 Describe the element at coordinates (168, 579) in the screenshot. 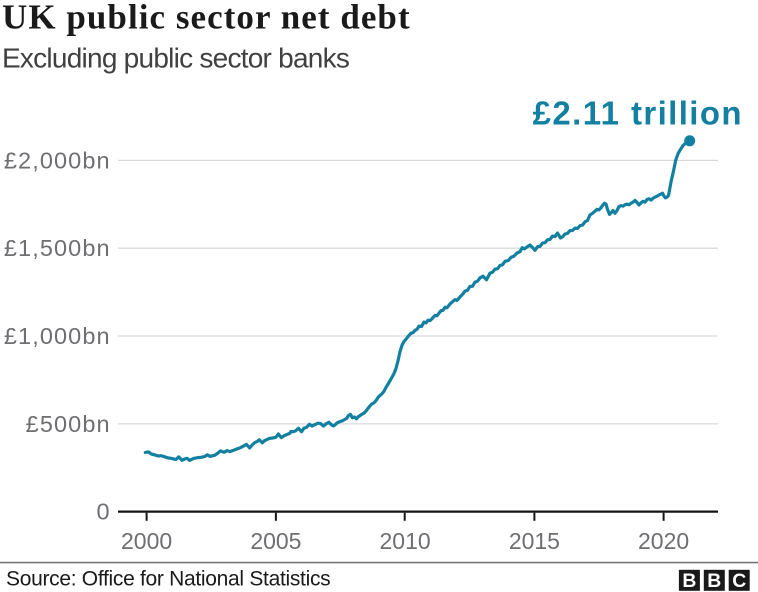

I see `svg-text:Source: Office for National St: Source: Office for National Statistics` at that location.